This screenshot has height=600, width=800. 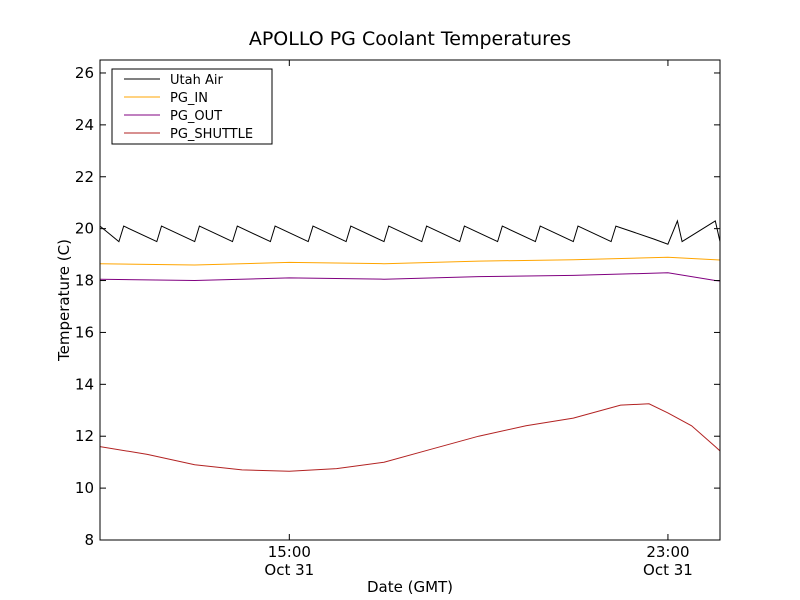 I want to click on series-line-pg-out, so click(x=410, y=277).